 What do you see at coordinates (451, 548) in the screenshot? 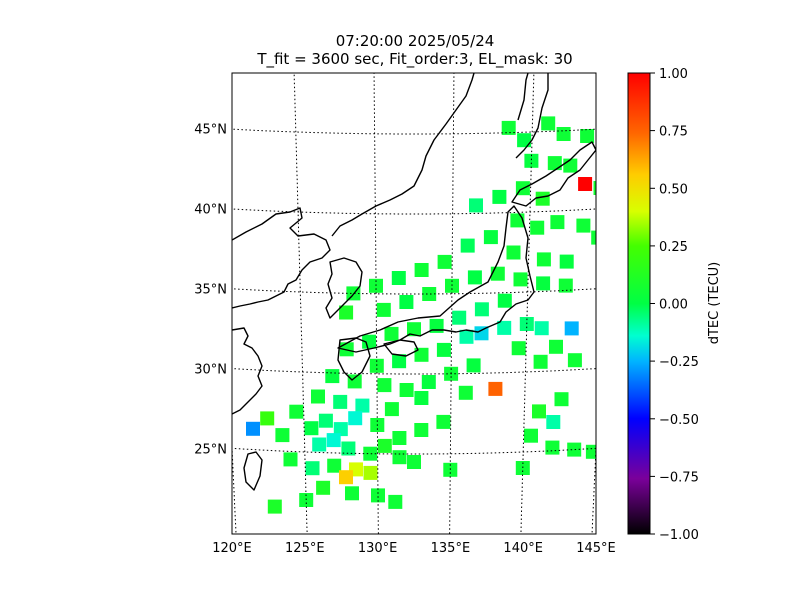
I see `lon-tick-label: 135°E` at bounding box center [451, 548].